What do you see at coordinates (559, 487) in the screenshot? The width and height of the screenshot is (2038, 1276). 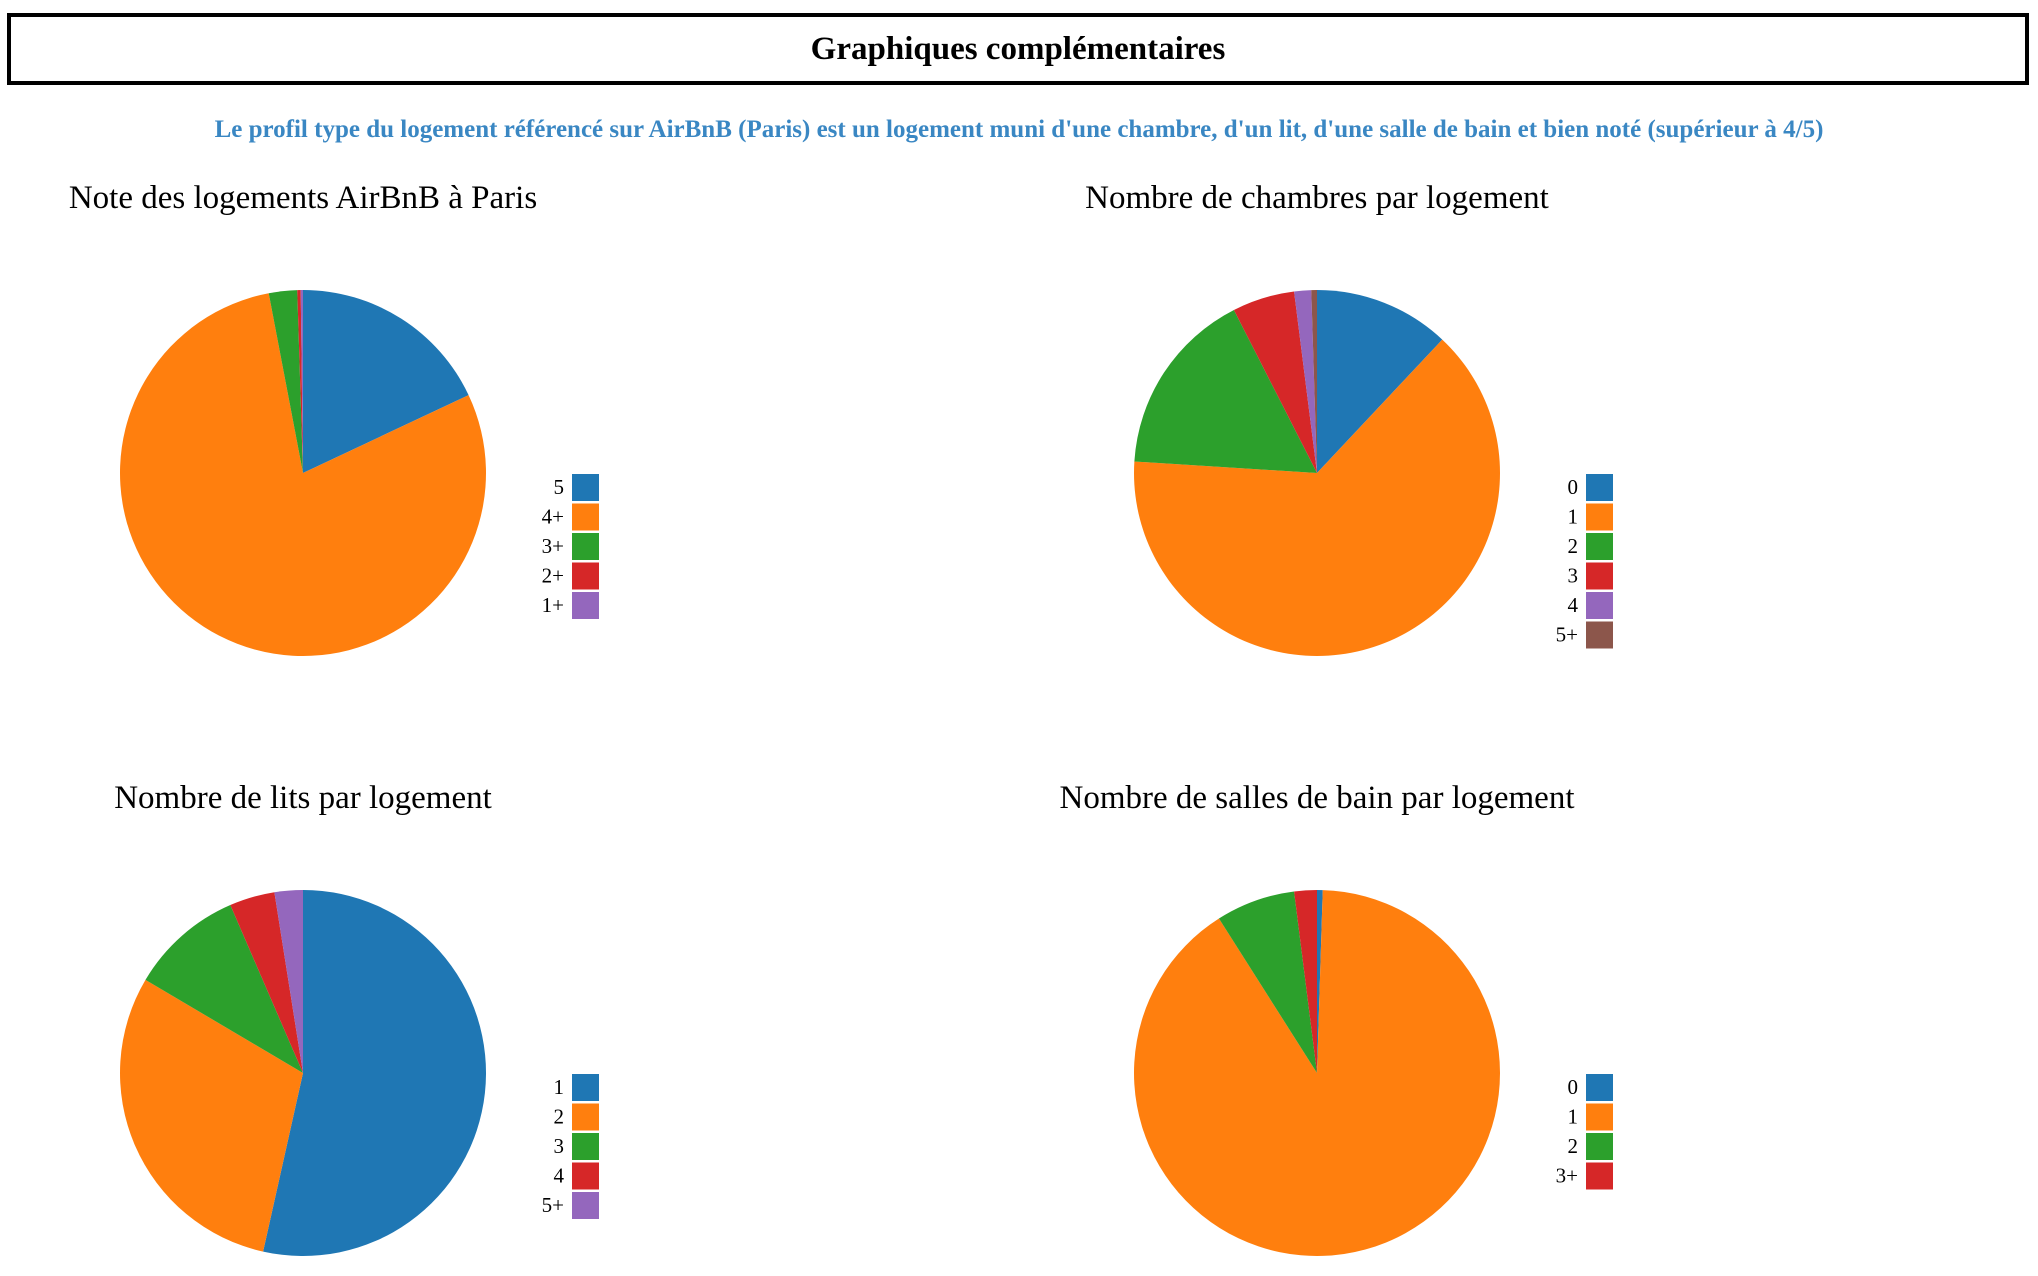 I see `legend-label: 5` at bounding box center [559, 487].